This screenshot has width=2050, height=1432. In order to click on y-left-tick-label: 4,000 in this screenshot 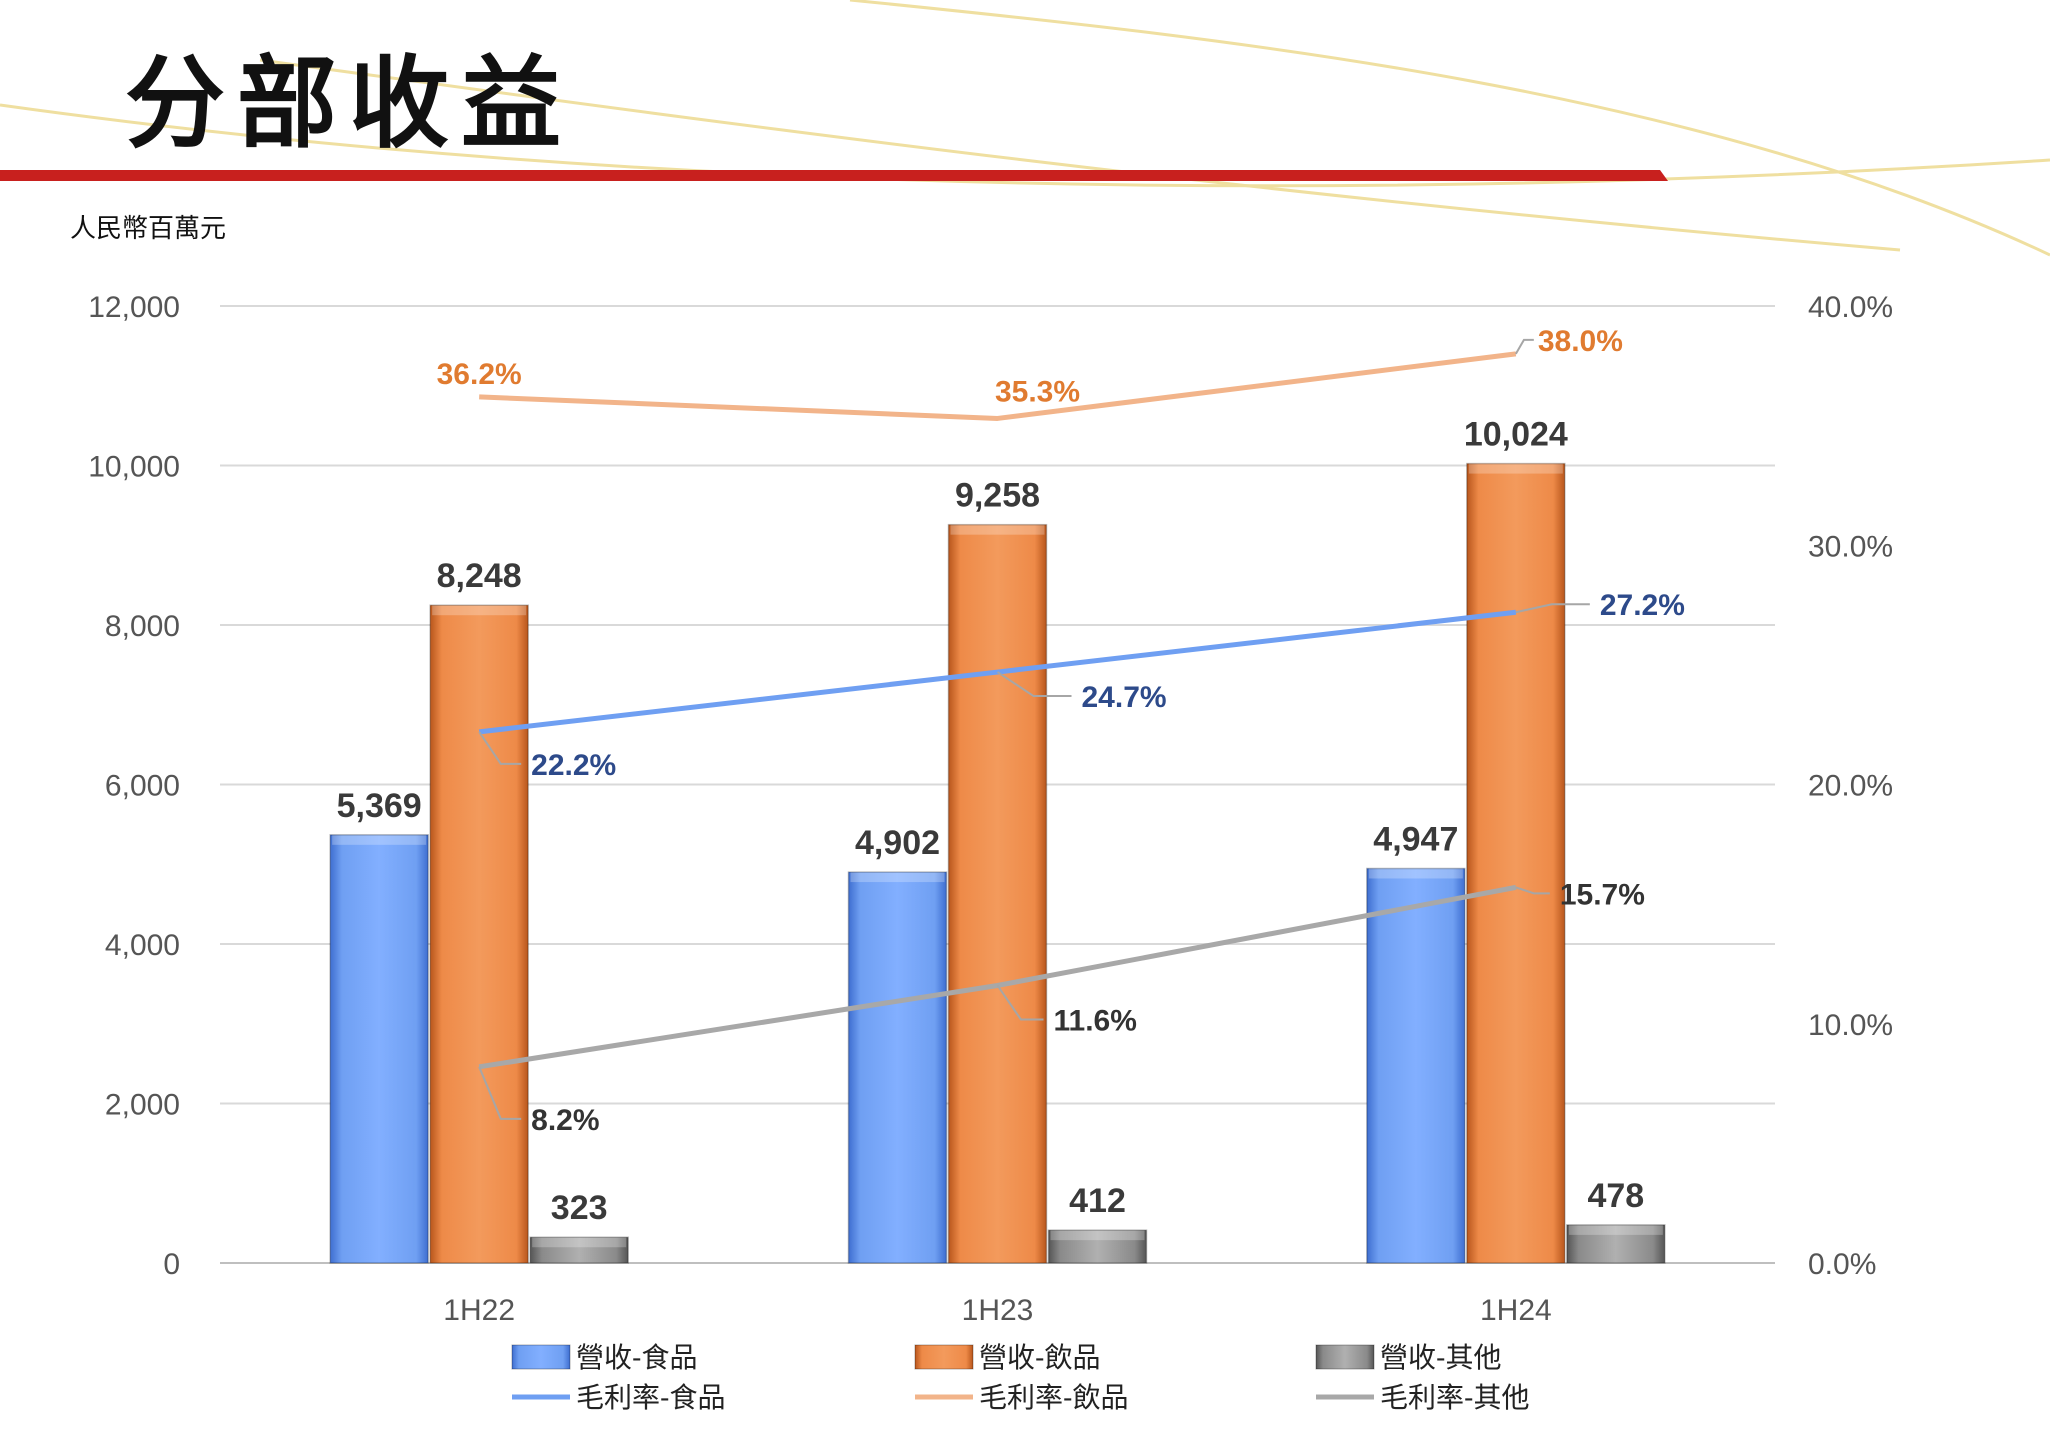, I will do `click(142, 945)`.